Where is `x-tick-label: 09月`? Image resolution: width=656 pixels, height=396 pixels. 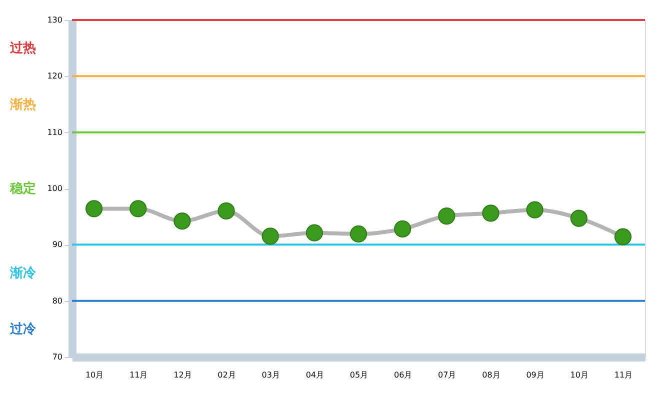 x-tick-label: 09月 is located at coordinates (535, 375).